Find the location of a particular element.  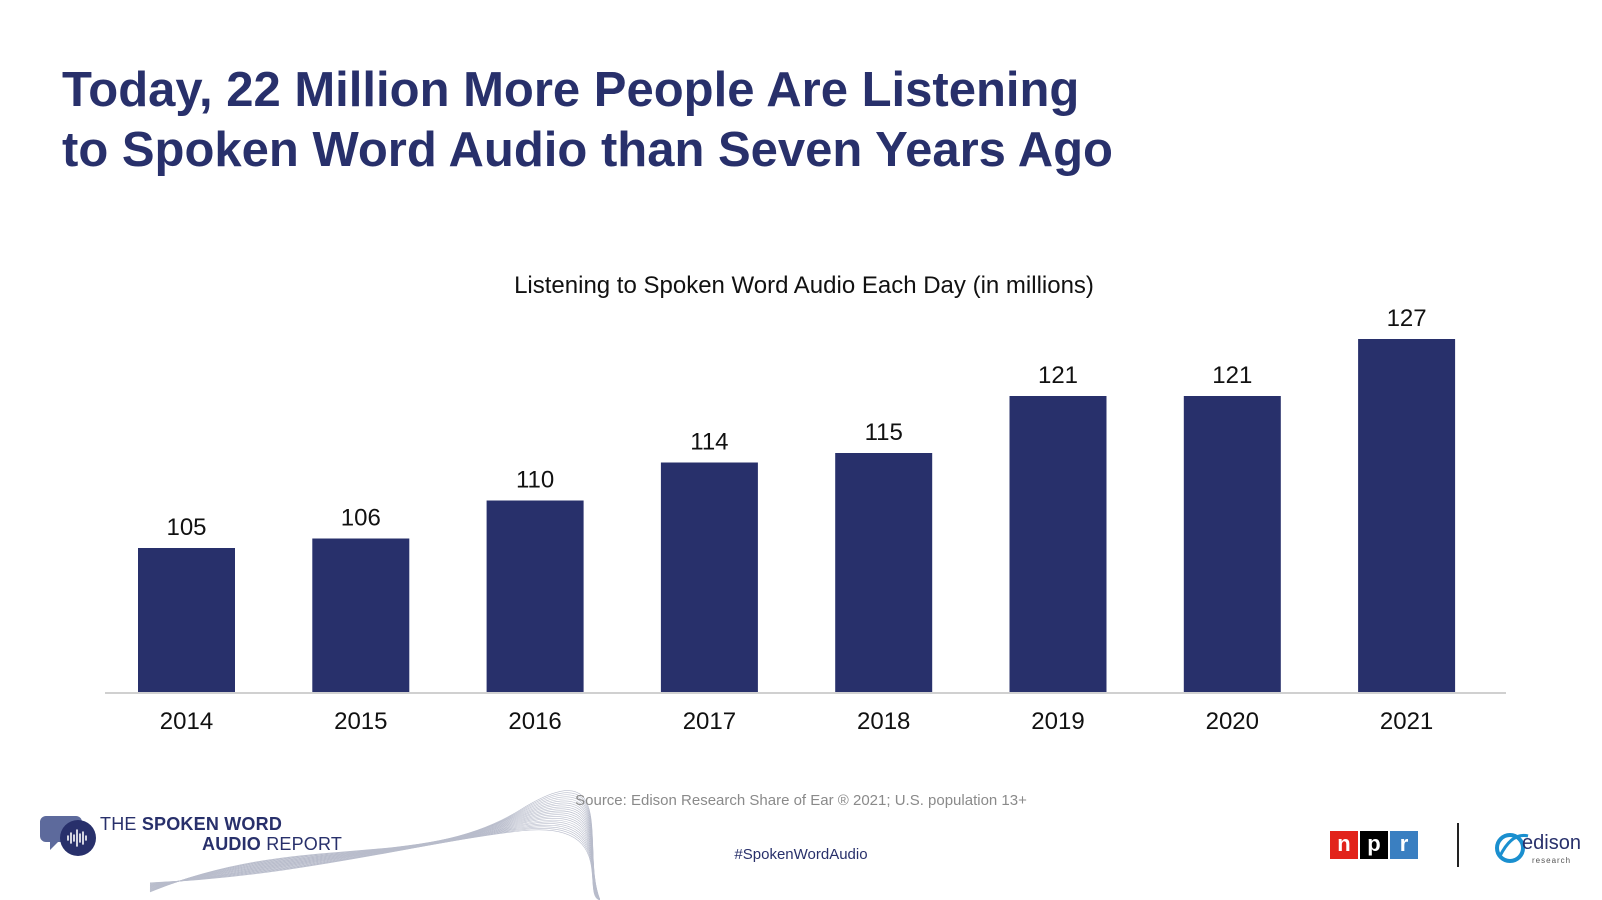

bar-2020 is located at coordinates (1232, 544).